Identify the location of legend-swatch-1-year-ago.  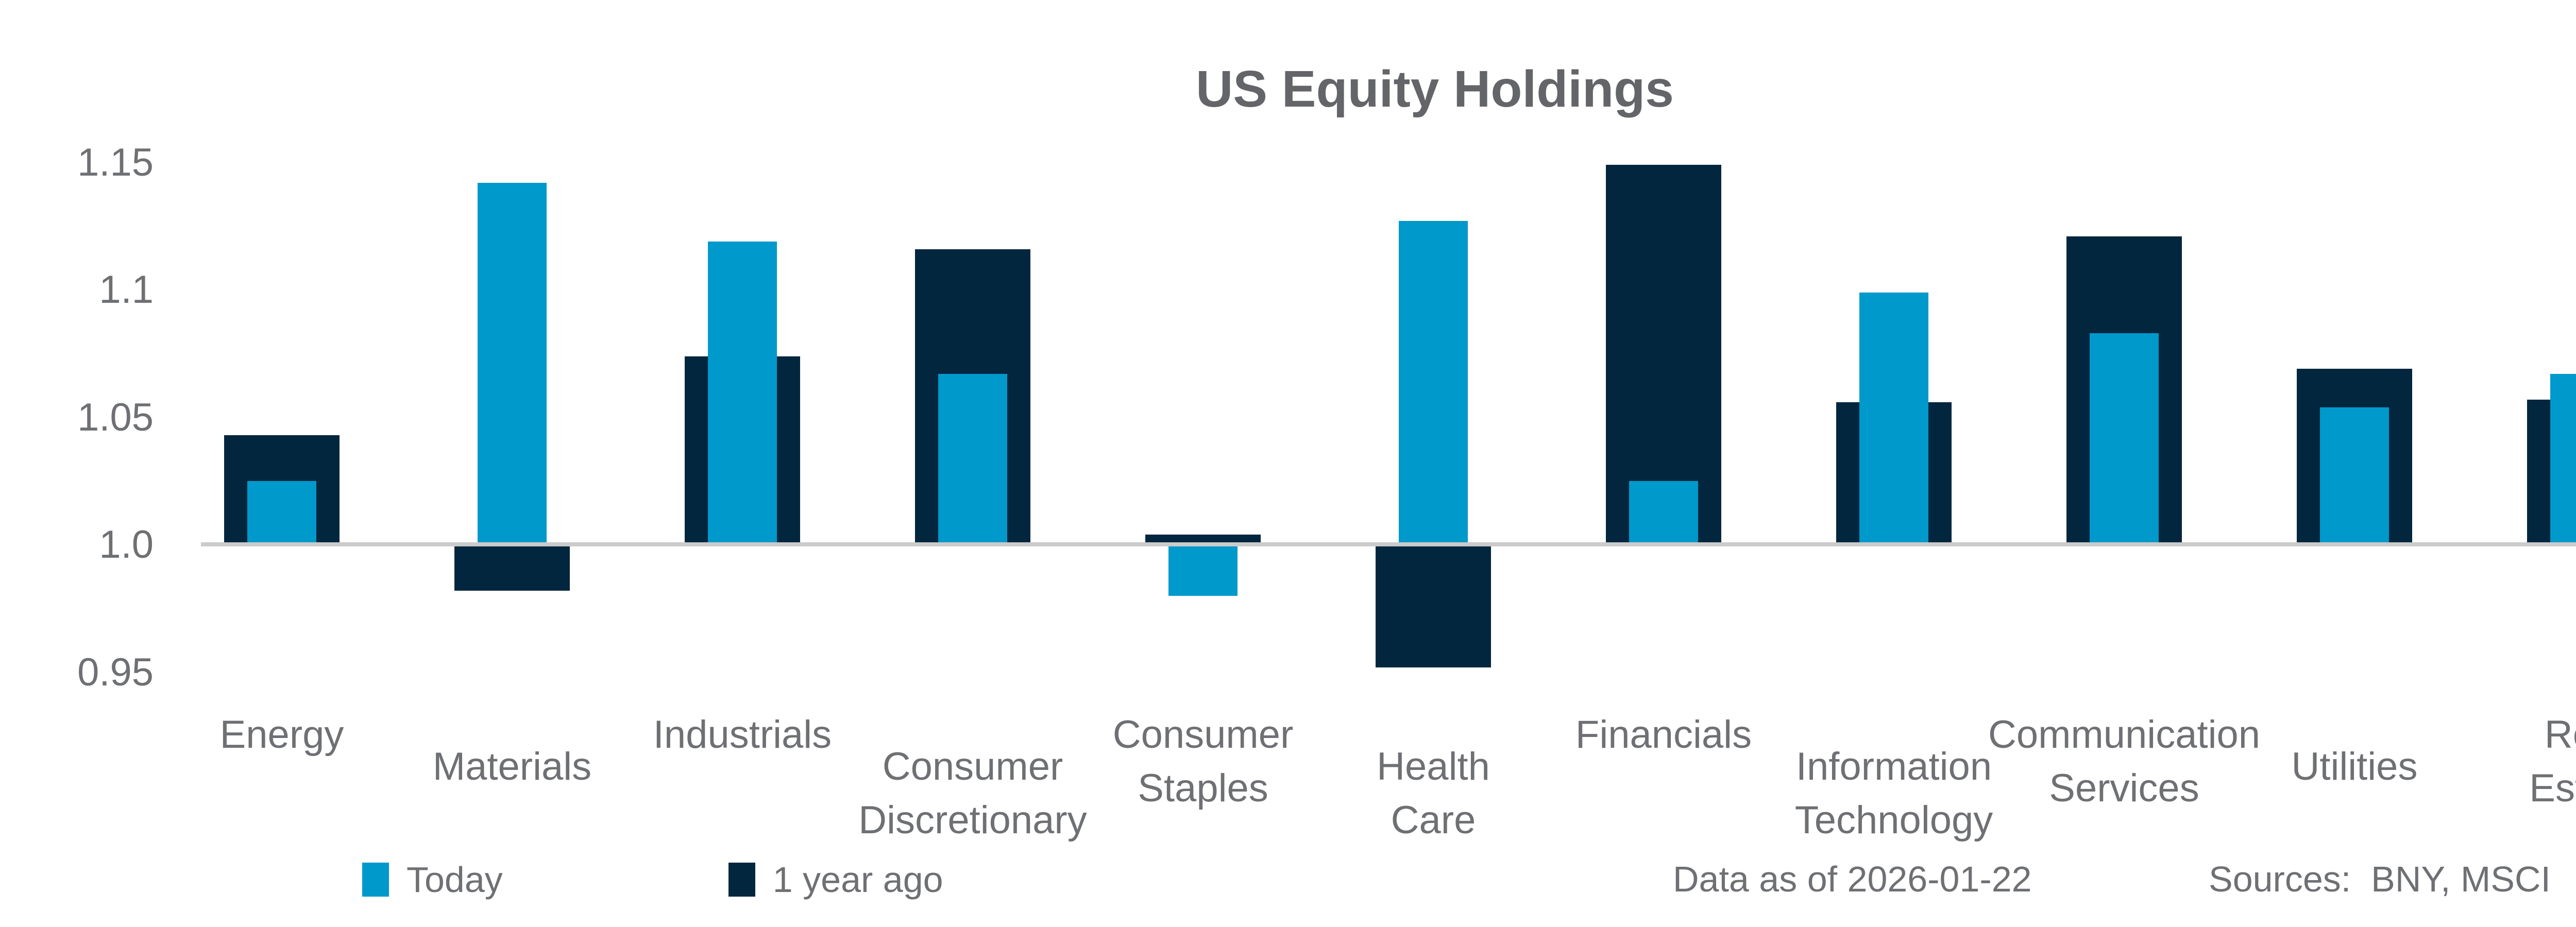
(741, 880).